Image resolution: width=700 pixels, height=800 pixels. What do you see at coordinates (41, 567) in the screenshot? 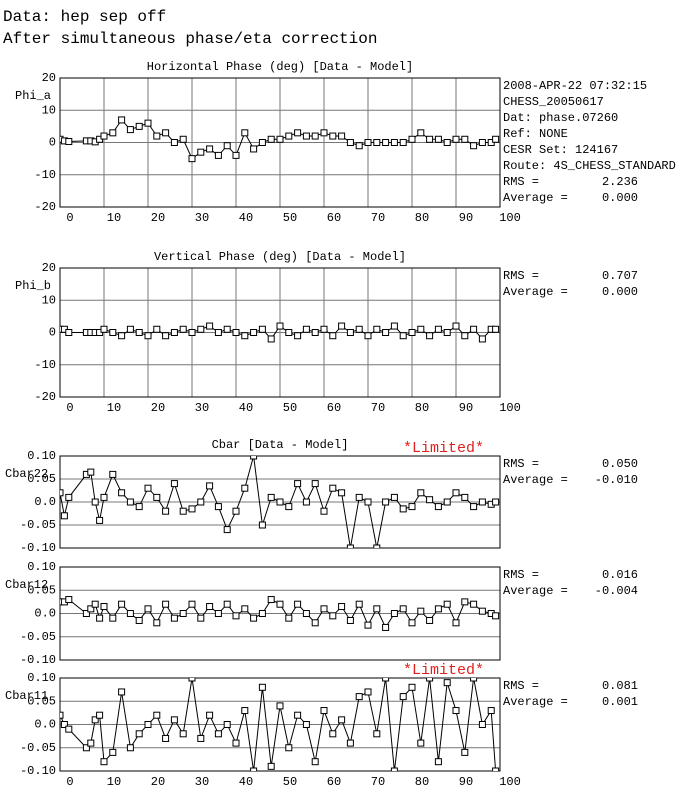
I see `y-tick-label: 0.10` at bounding box center [41, 567].